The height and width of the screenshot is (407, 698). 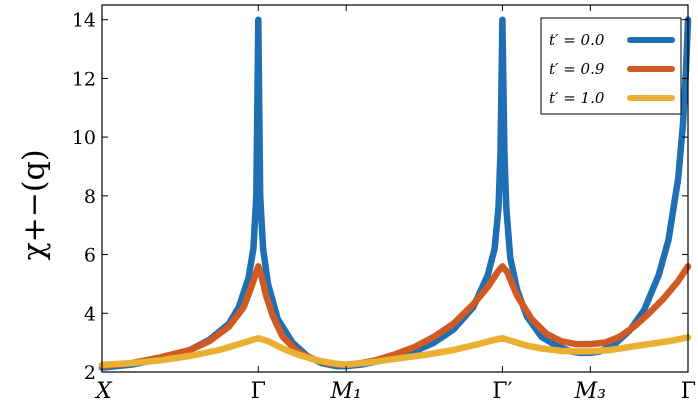 What do you see at coordinates (84, 138) in the screenshot?
I see `y-tick-label-4: 10` at bounding box center [84, 138].